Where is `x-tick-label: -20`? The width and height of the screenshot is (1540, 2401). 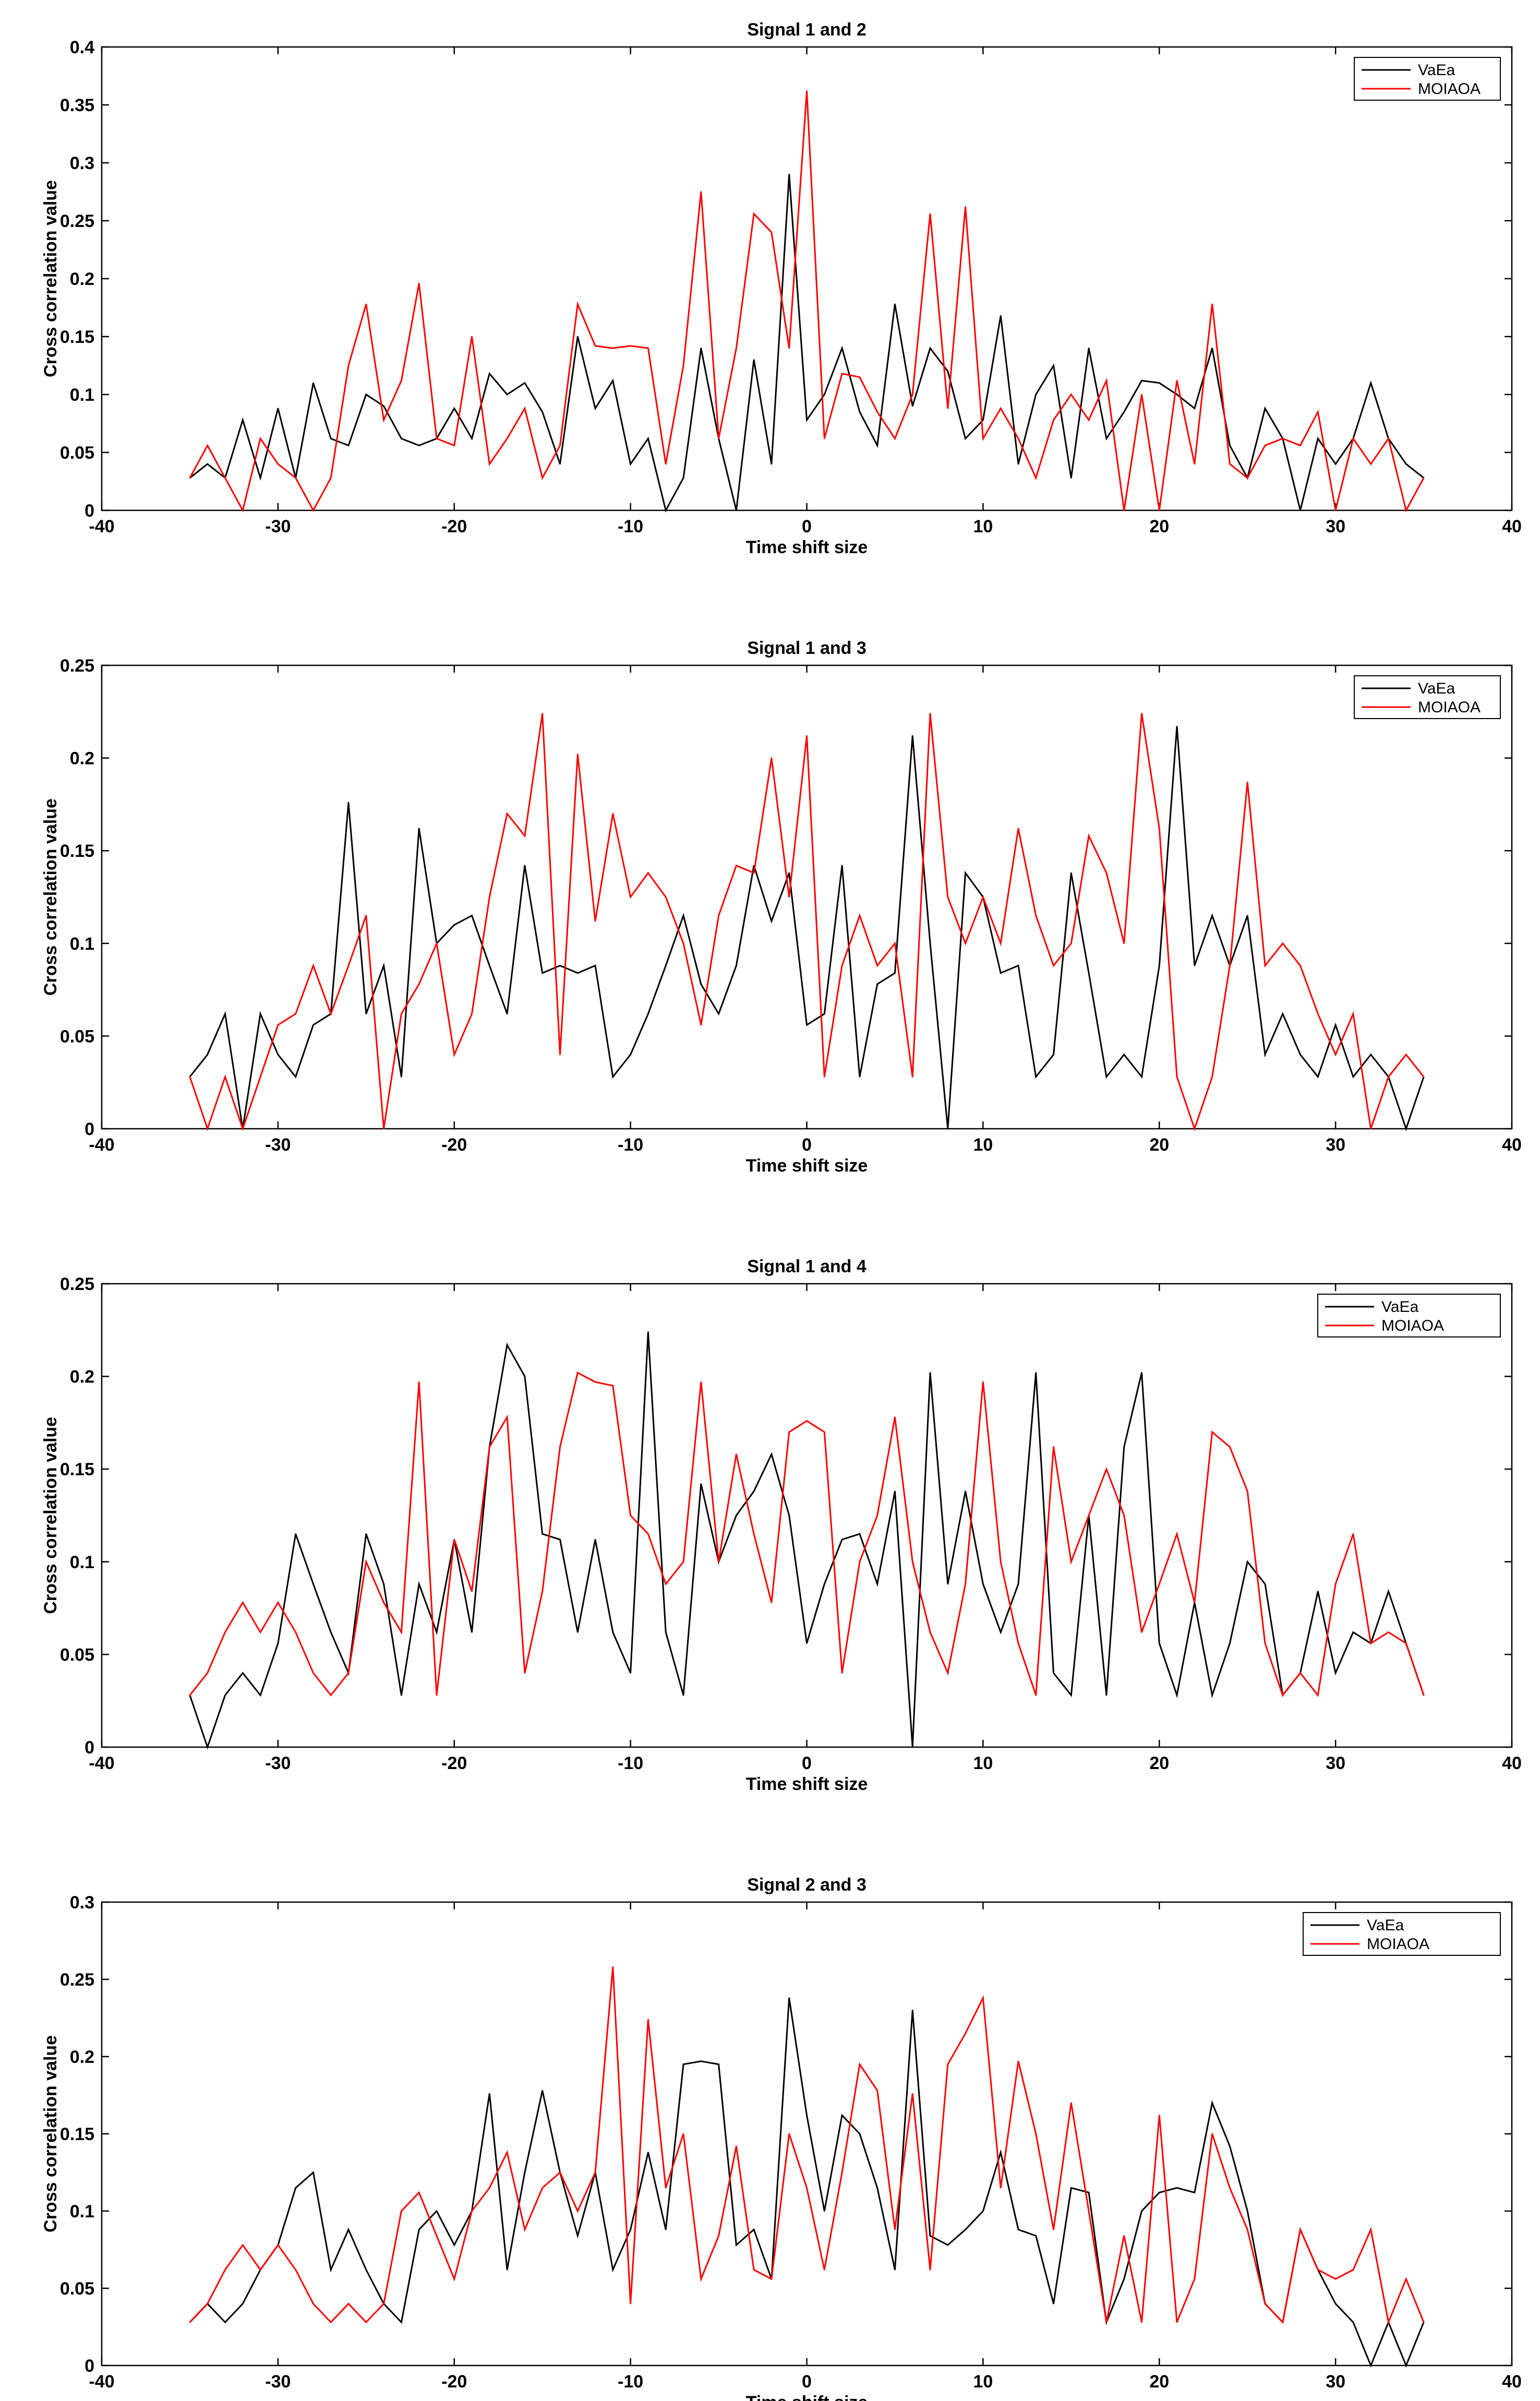
x-tick-label: -20 is located at coordinates (454, 1763).